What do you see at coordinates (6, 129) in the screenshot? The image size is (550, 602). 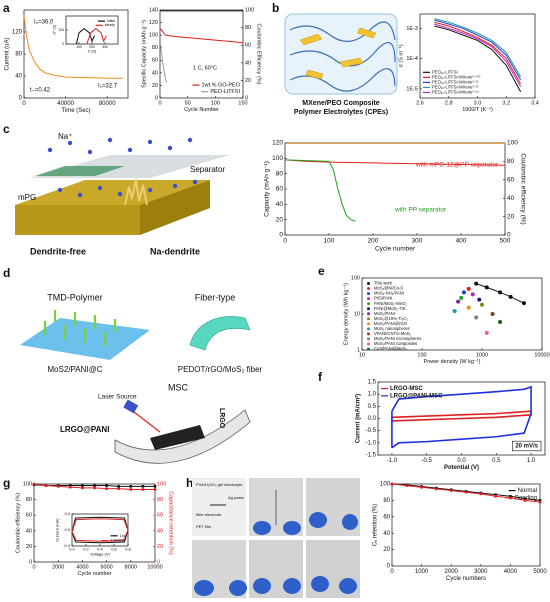 I see `panel-letter: c` at bounding box center [6, 129].